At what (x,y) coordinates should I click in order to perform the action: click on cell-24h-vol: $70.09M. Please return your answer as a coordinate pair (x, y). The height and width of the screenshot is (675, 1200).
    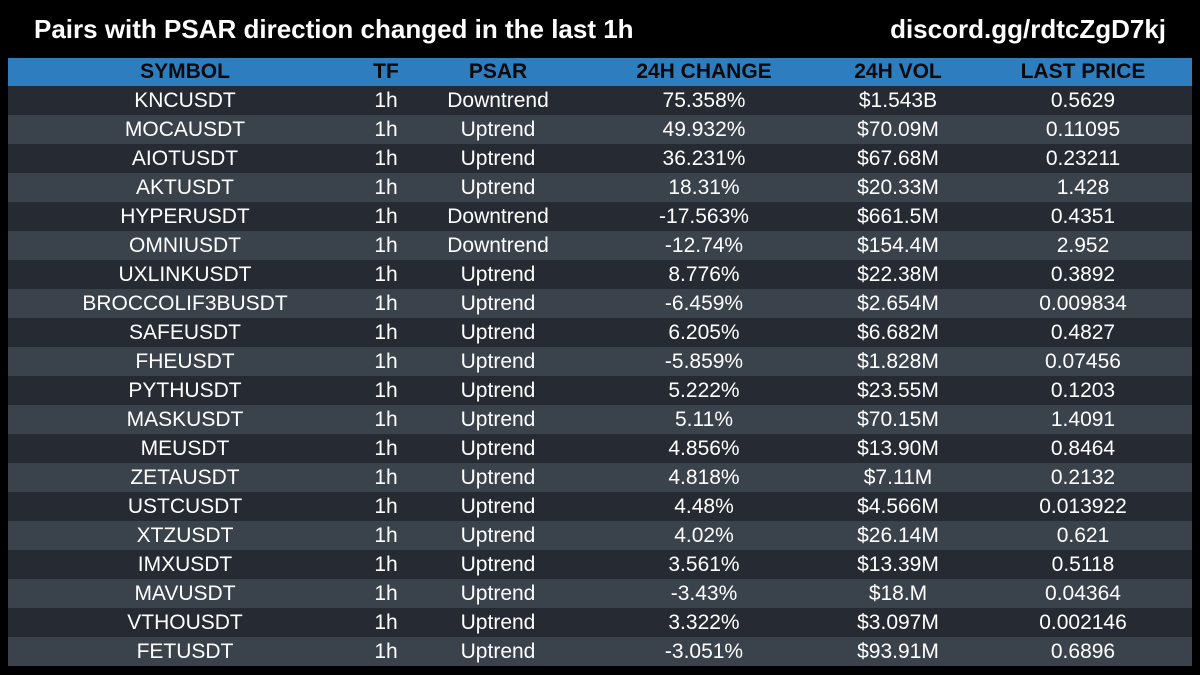
    Looking at the image, I should click on (898, 129).